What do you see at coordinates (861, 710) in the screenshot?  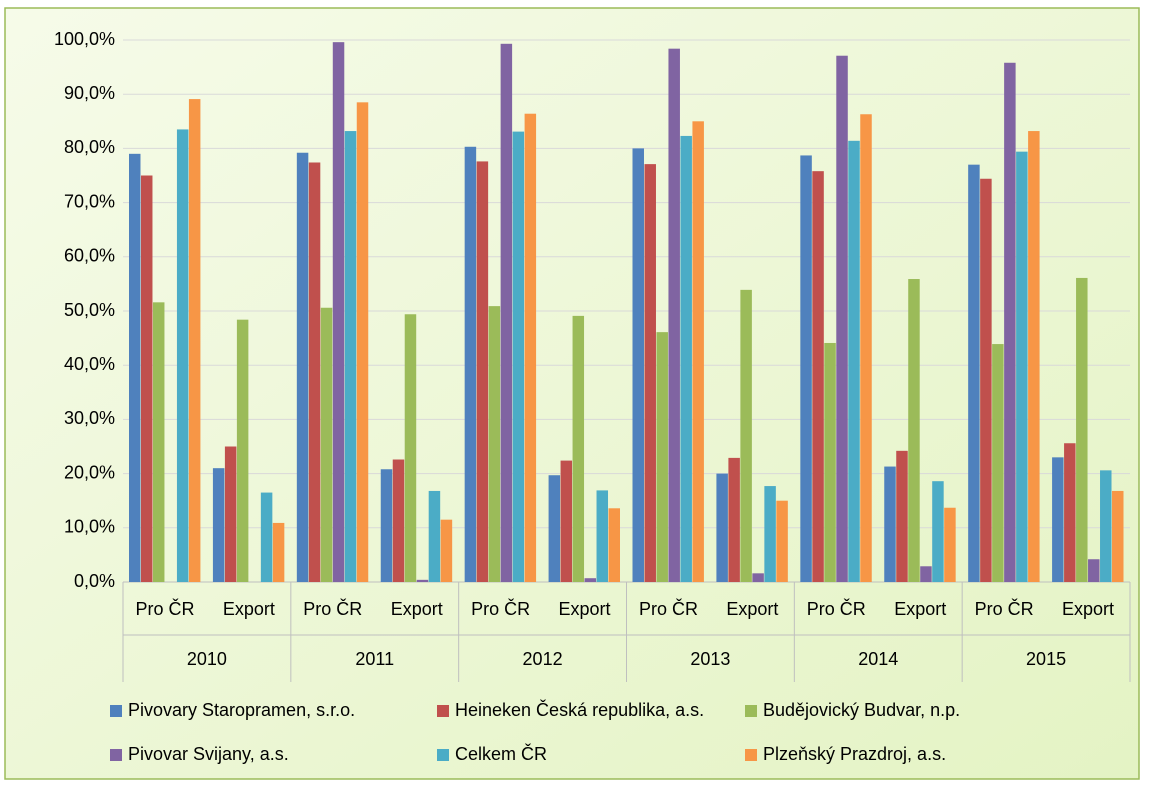 I see `legend-label: Budějovický Budvar, n.p.` at bounding box center [861, 710].